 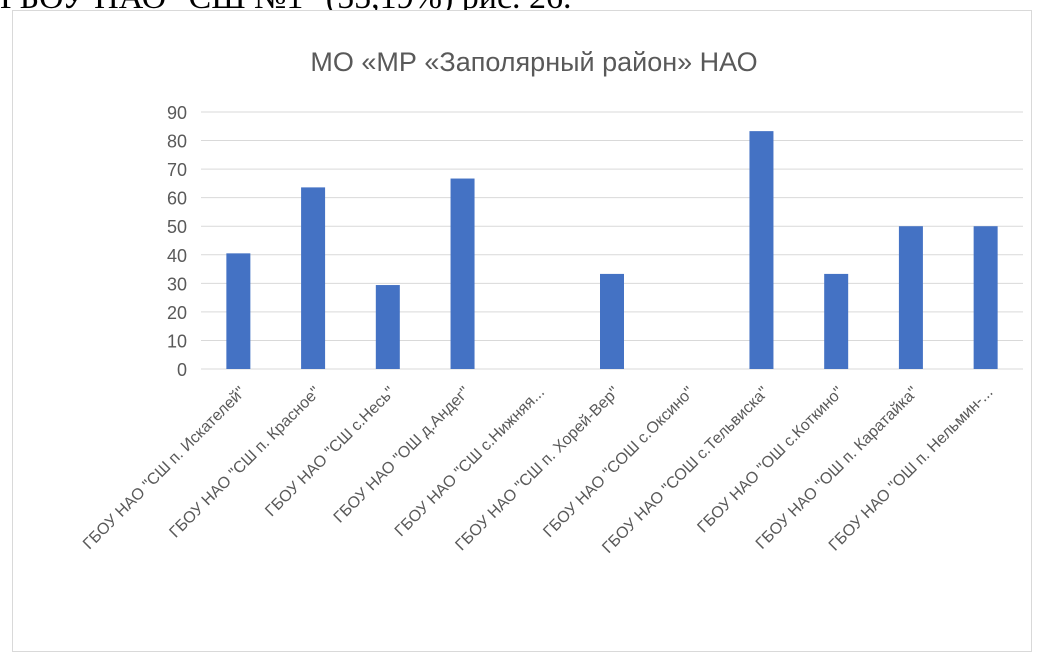 What do you see at coordinates (177, 113) in the screenshot?
I see `y-tick-label: 90` at bounding box center [177, 113].